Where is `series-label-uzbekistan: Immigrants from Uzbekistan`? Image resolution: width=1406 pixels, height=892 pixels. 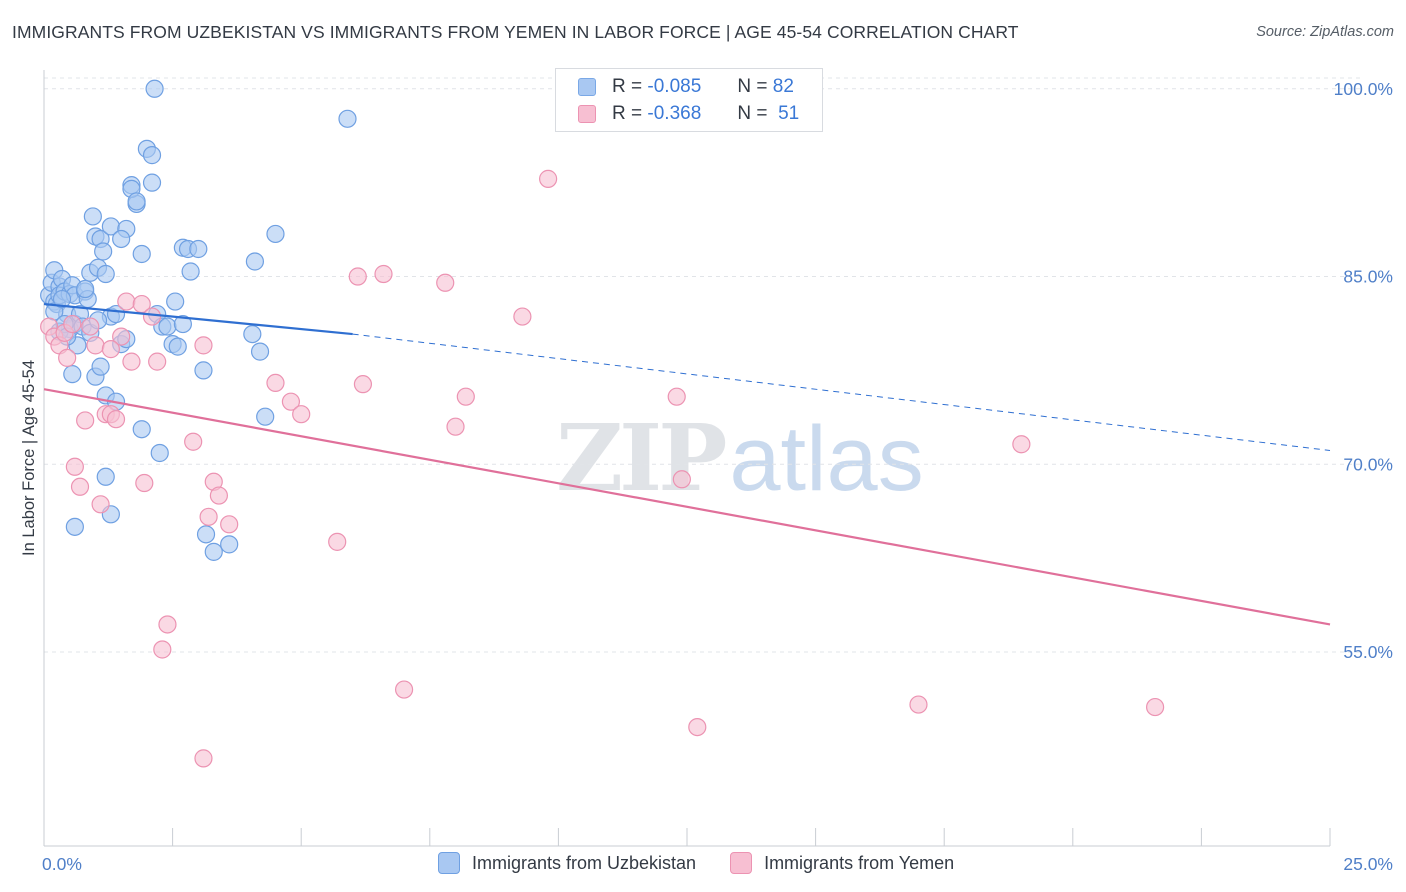 series-label-uzbekistan: Immigrants from Uzbekistan is located at coordinates (584, 862).